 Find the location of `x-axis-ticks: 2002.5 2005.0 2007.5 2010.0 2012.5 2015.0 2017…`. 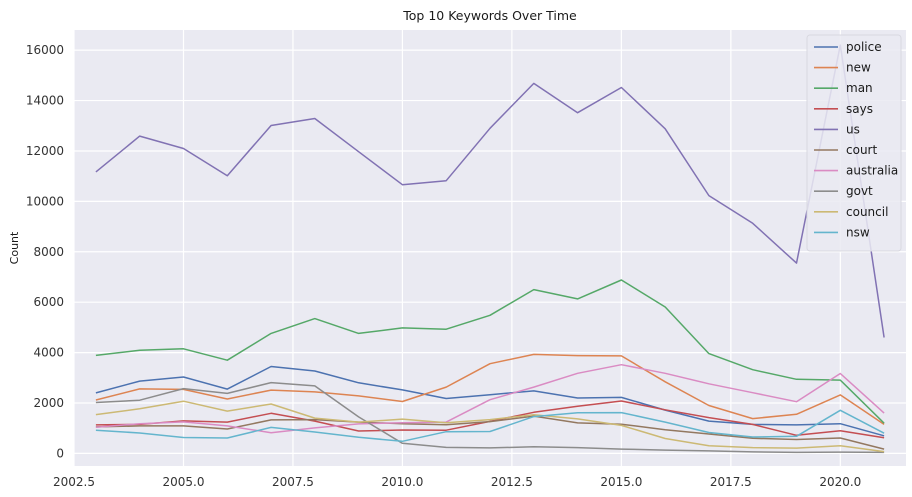

x-axis-ticks: 2002.5 2005.0 2007.5 2010.0 2012.5 2015.0 2017… is located at coordinates (457, 482).